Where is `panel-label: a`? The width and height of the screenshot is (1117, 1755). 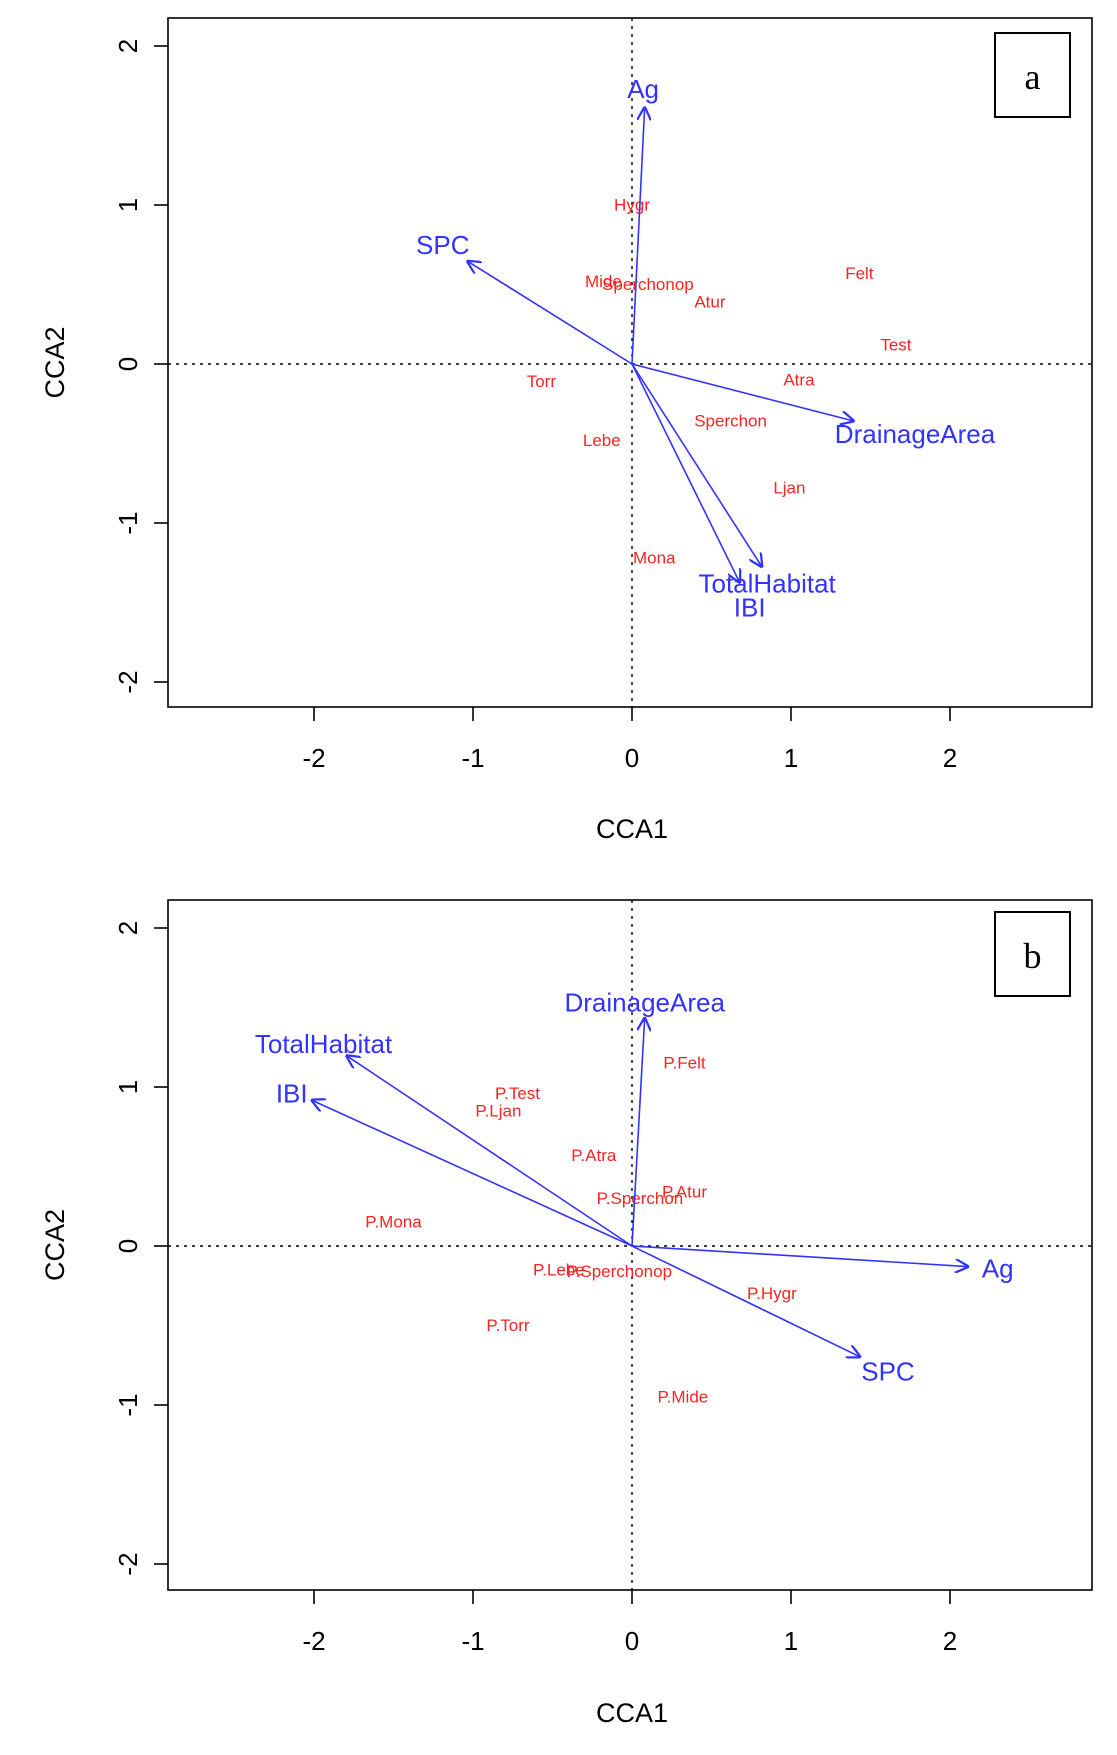
panel-label: a is located at coordinates (1033, 77).